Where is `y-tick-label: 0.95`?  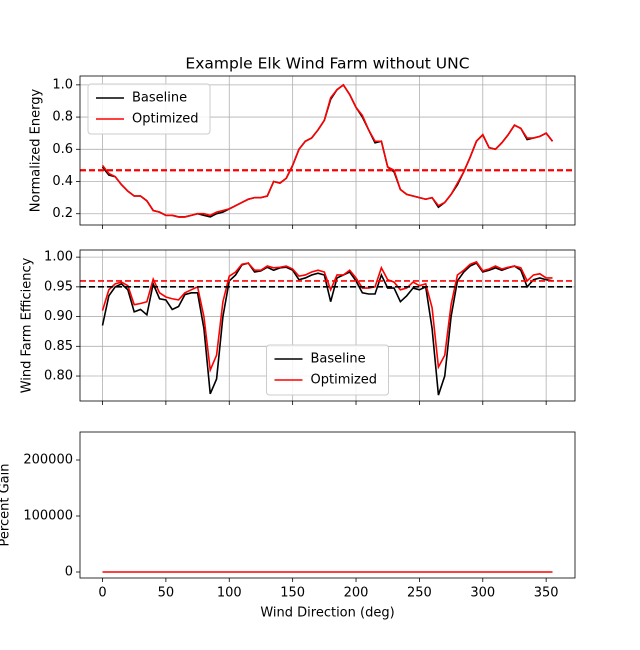 y-tick-label: 0.95 is located at coordinates (58, 286).